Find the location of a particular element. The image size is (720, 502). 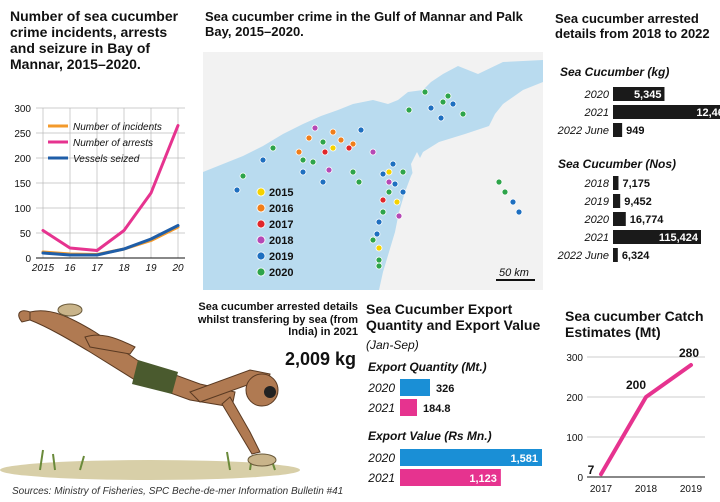

data-label: 115,424 is located at coordinates (679, 238).